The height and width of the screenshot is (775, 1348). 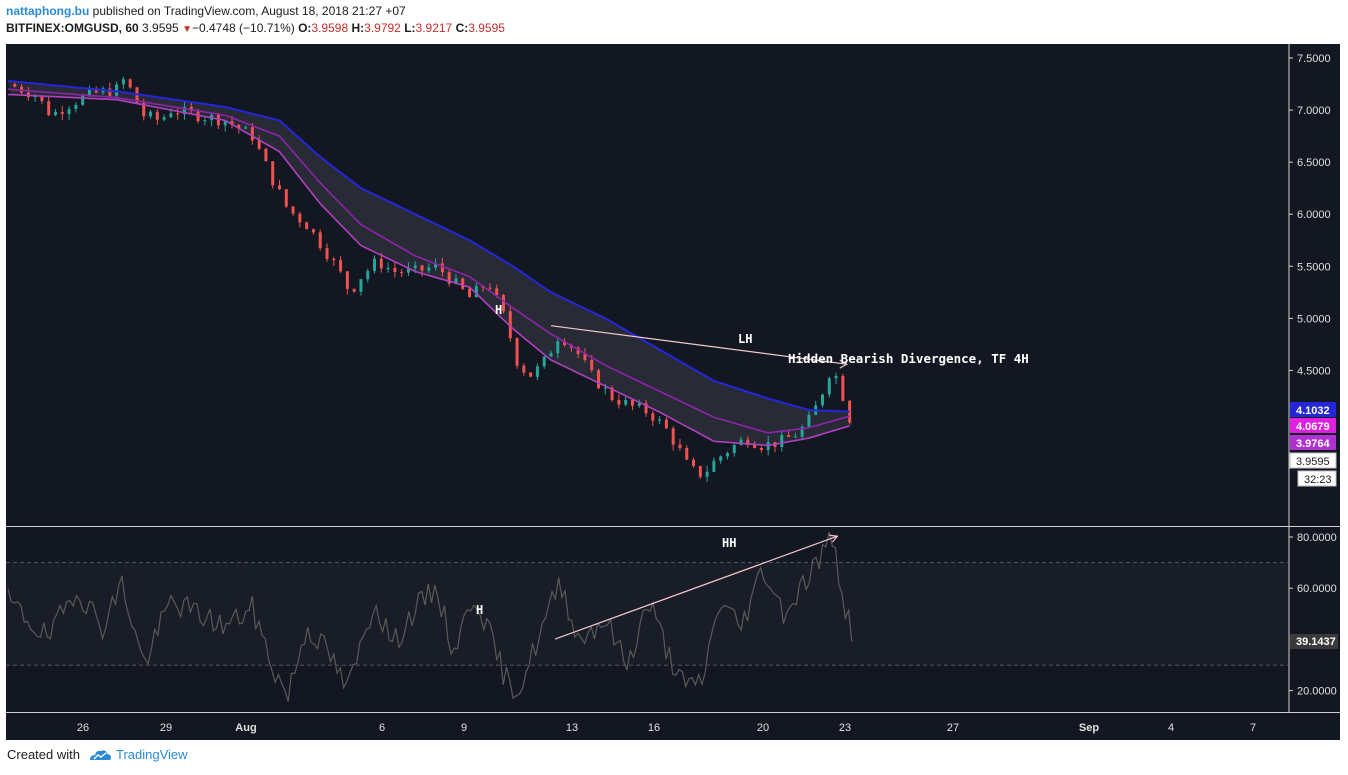 What do you see at coordinates (151, 754) in the screenshot?
I see `tradingview-brand-link: TradingView` at bounding box center [151, 754].